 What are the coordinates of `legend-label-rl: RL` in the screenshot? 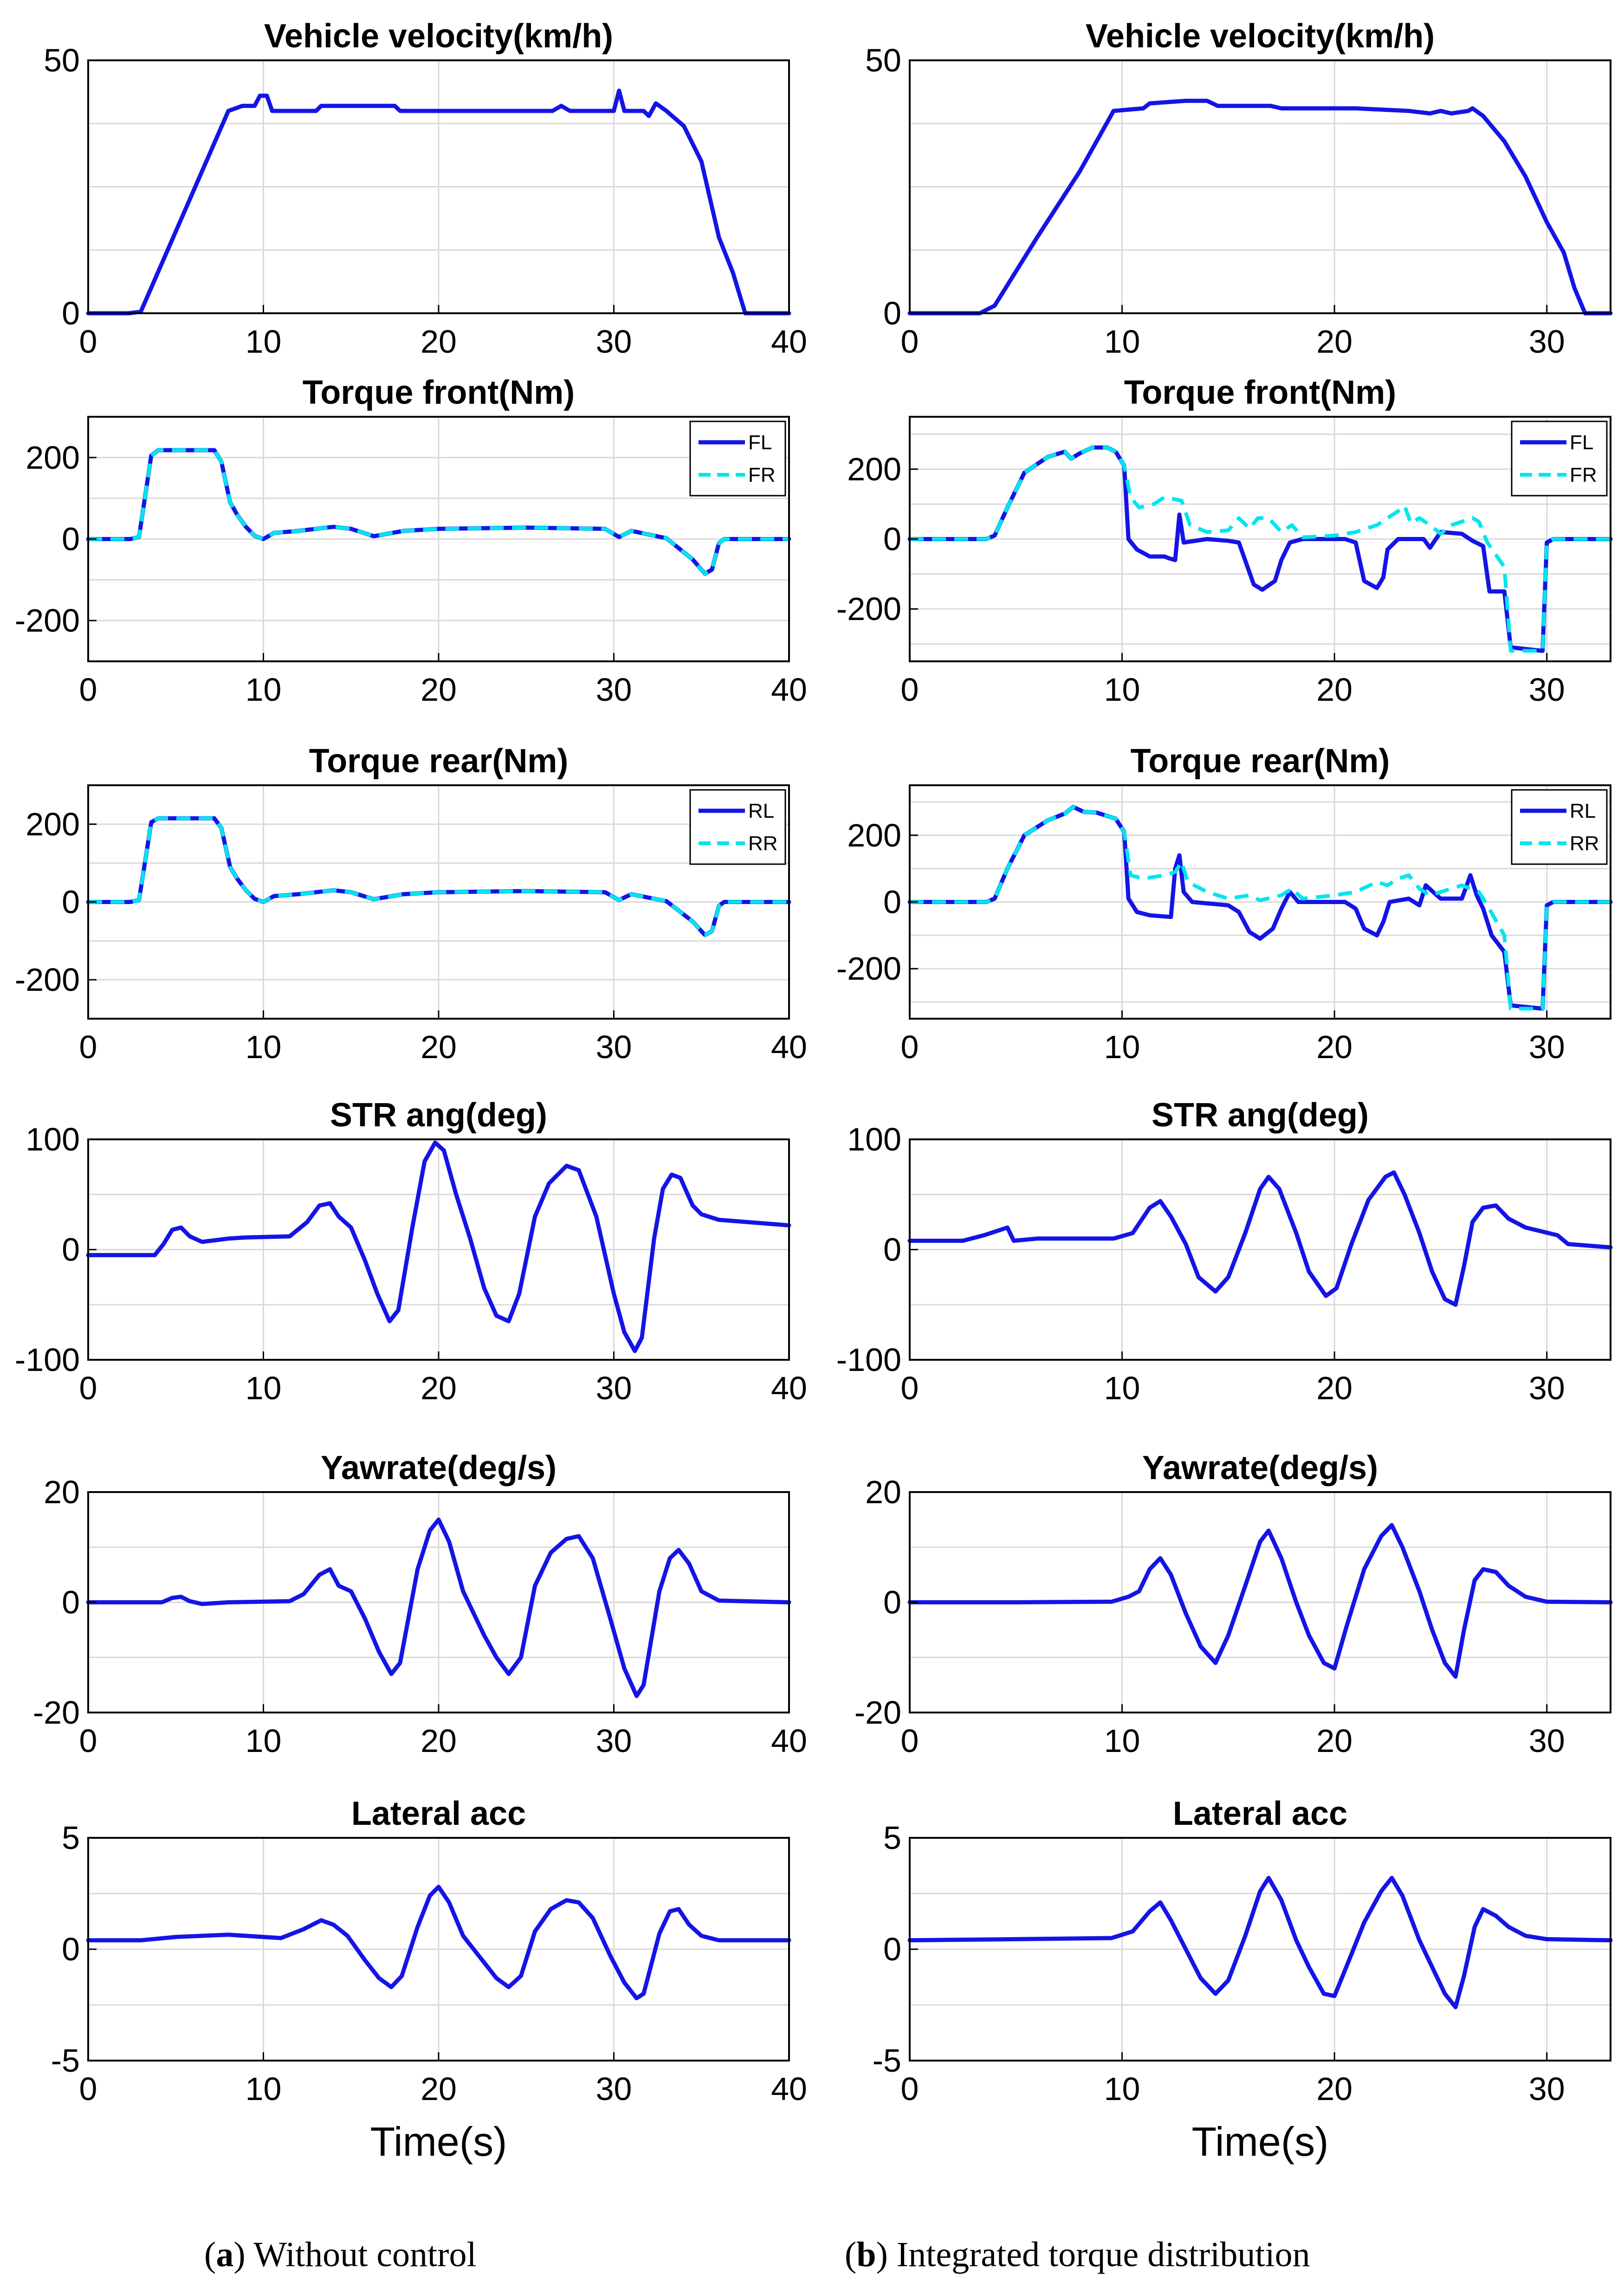 It's located at (1583, 811).